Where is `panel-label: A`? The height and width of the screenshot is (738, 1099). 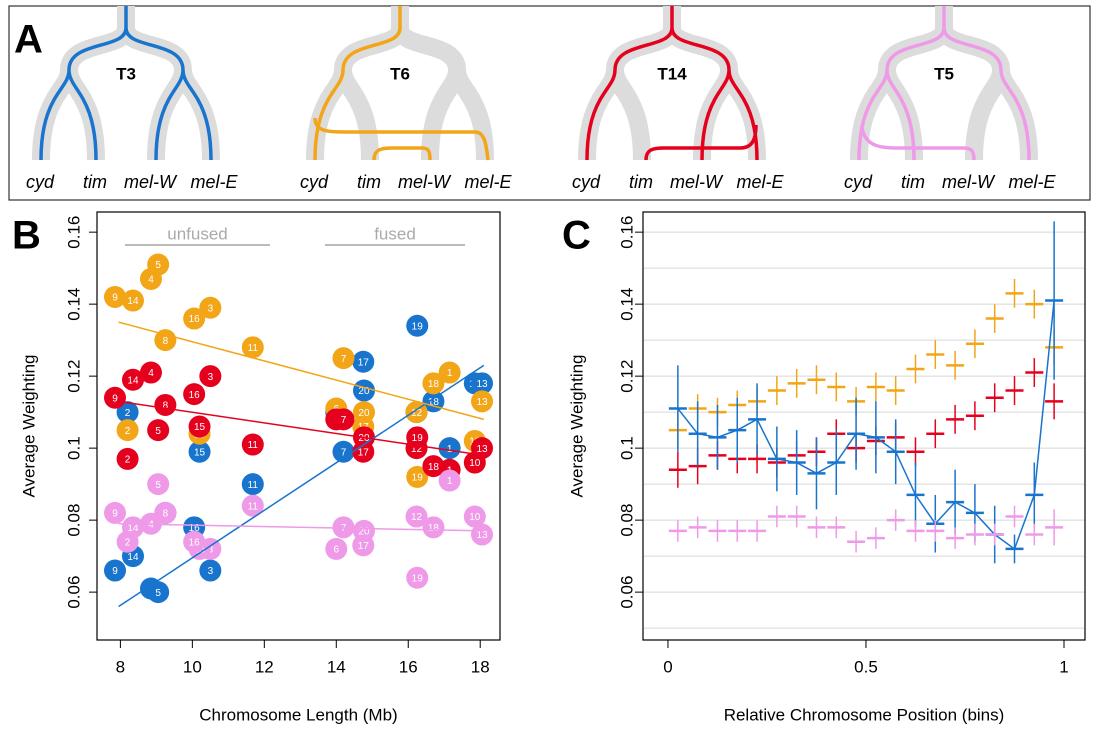
panel-label: A is located at coordinates (28, 40).